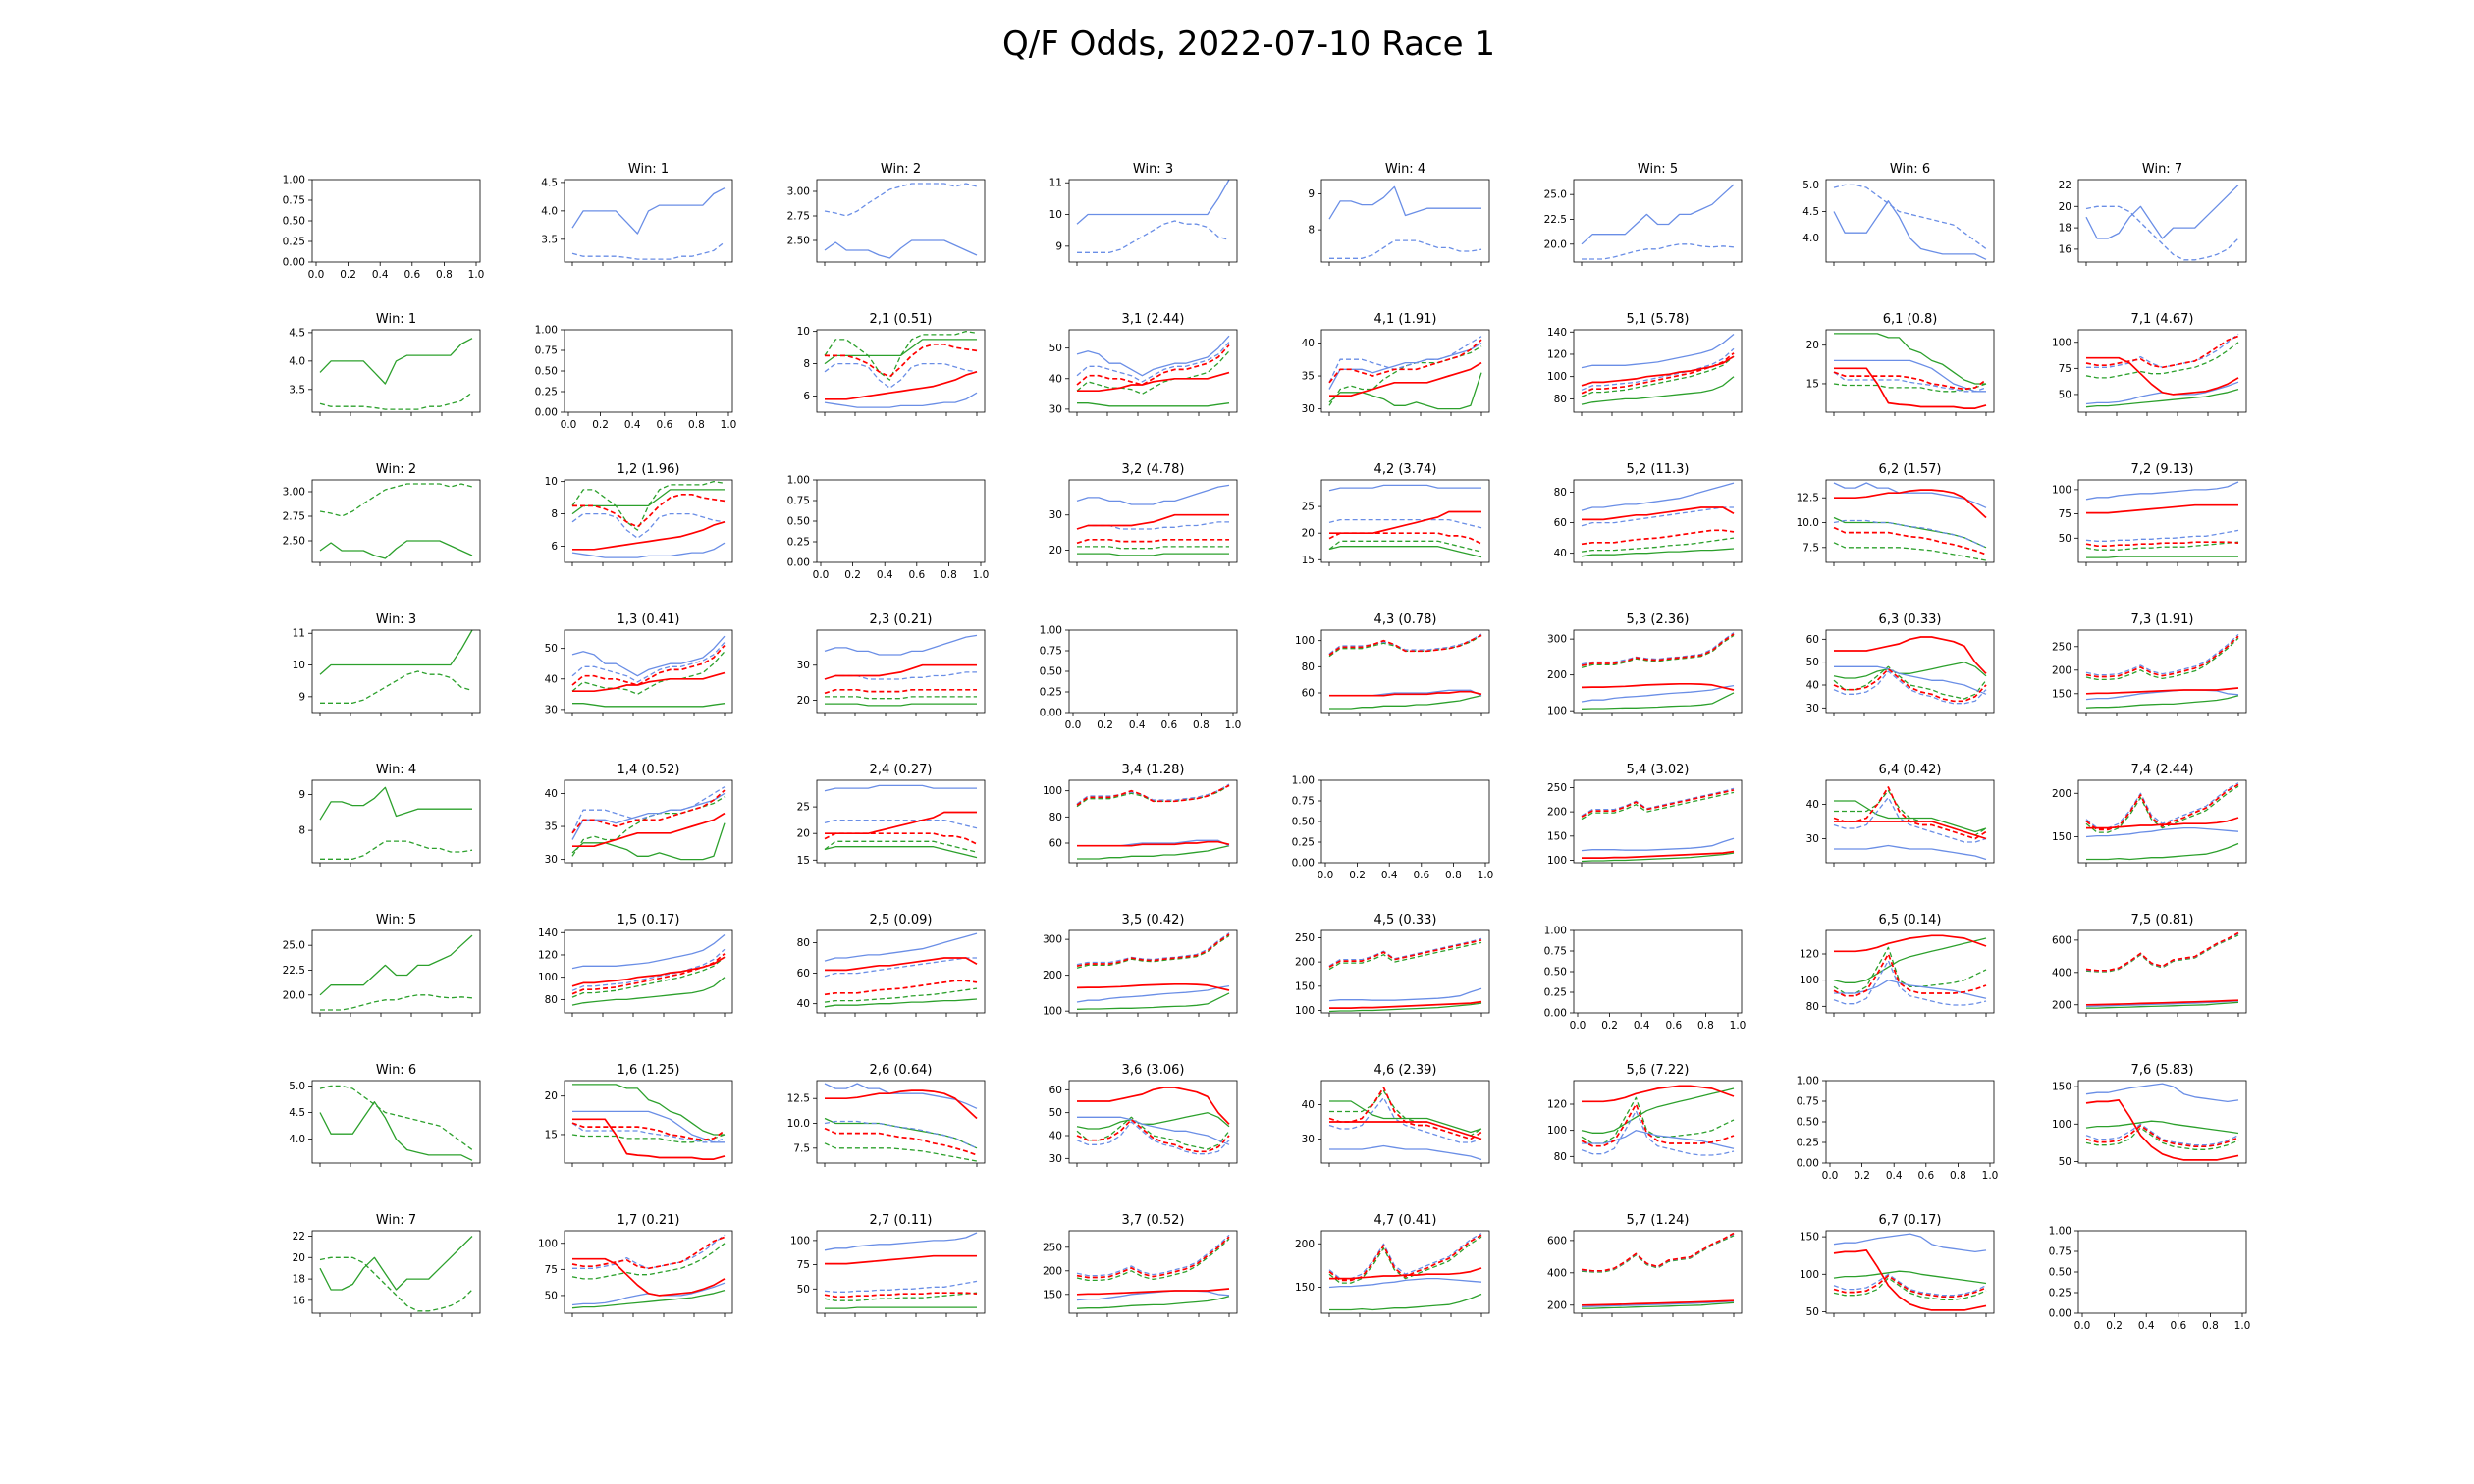 The height and width of the screenshot is (1484, 2474). I want to click on y-tick-label: 15, so click(1812, 384).